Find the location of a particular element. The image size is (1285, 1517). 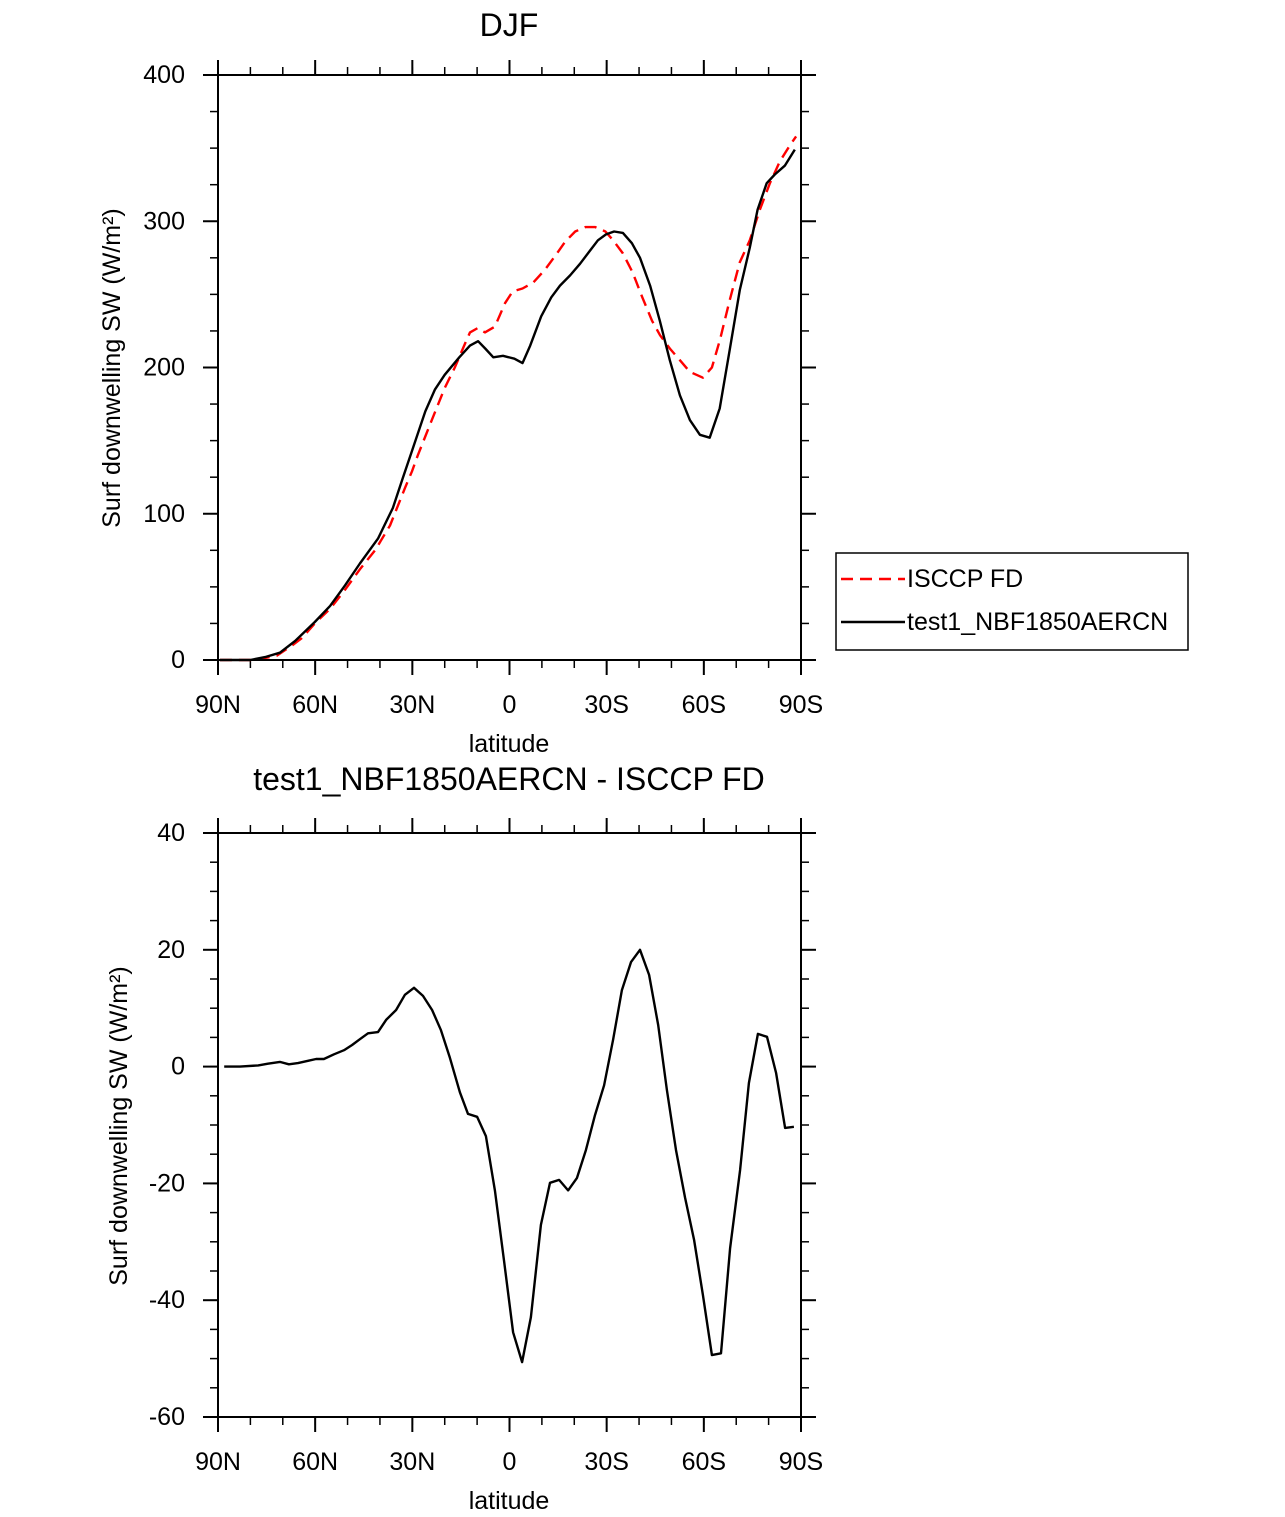

top-y-axis-label: Surf downwelling SW (W/m²) is located at coordinates (112, 368).